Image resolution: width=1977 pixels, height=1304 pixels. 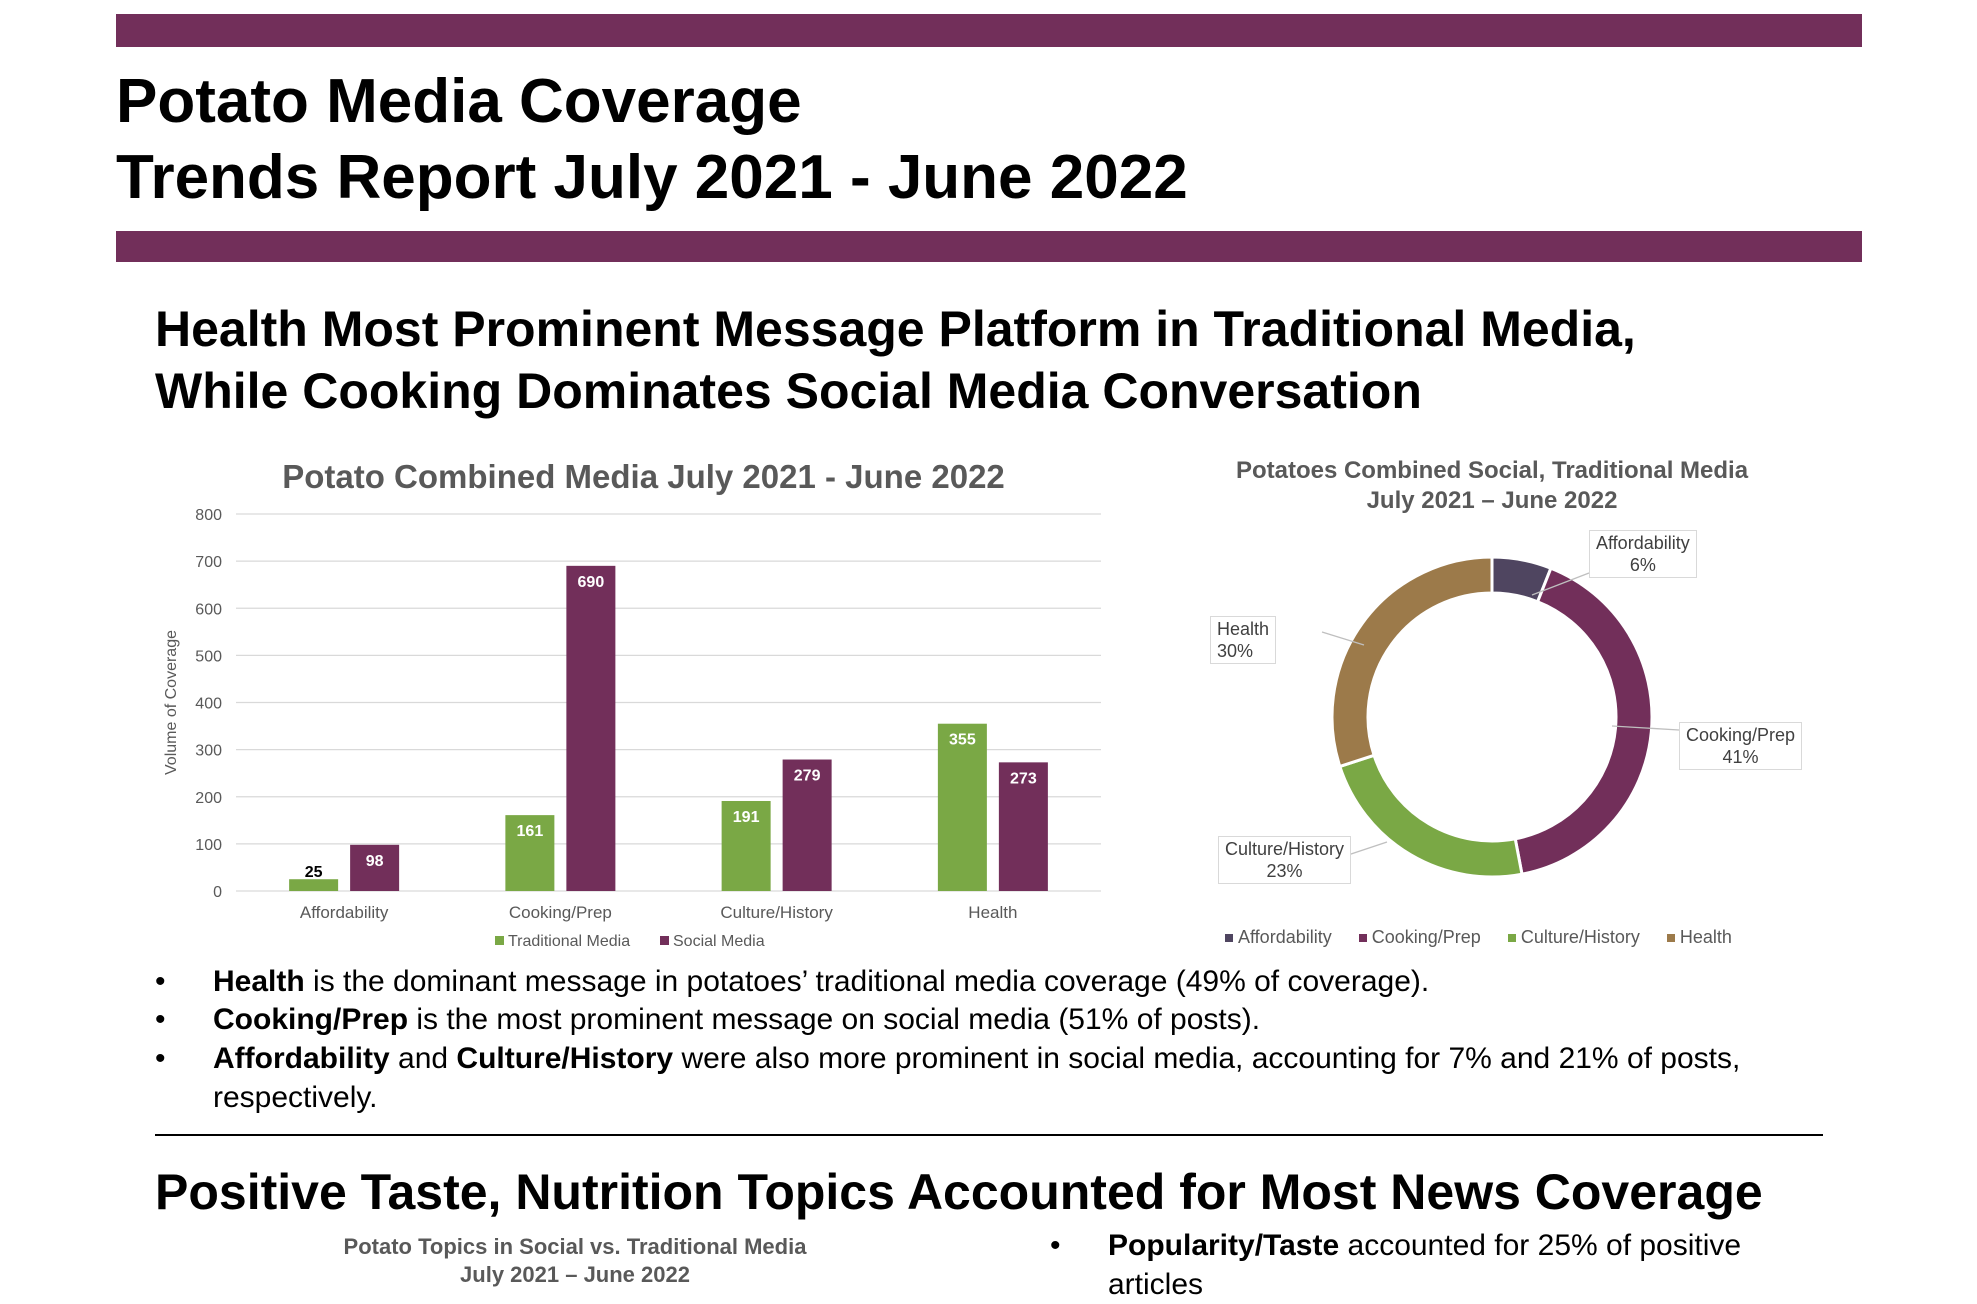 I want to click on section2-chart-title-line2: July 2021 – June 2022, so click(x=575, y=1274).